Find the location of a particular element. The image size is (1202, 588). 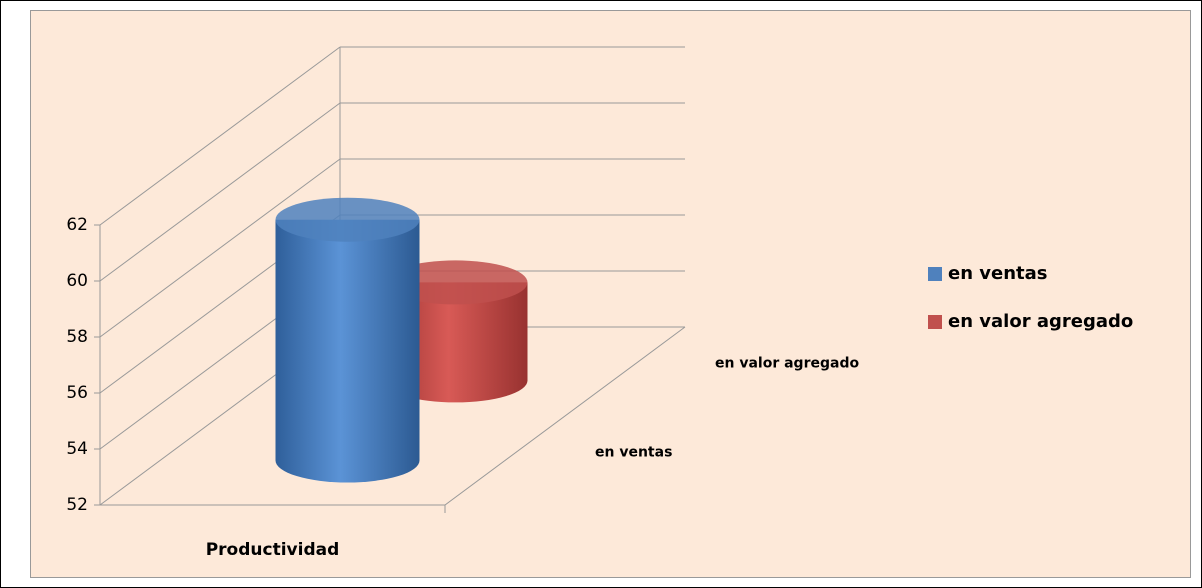

y-tick-label: 52 is located at coordinates (77, 505).